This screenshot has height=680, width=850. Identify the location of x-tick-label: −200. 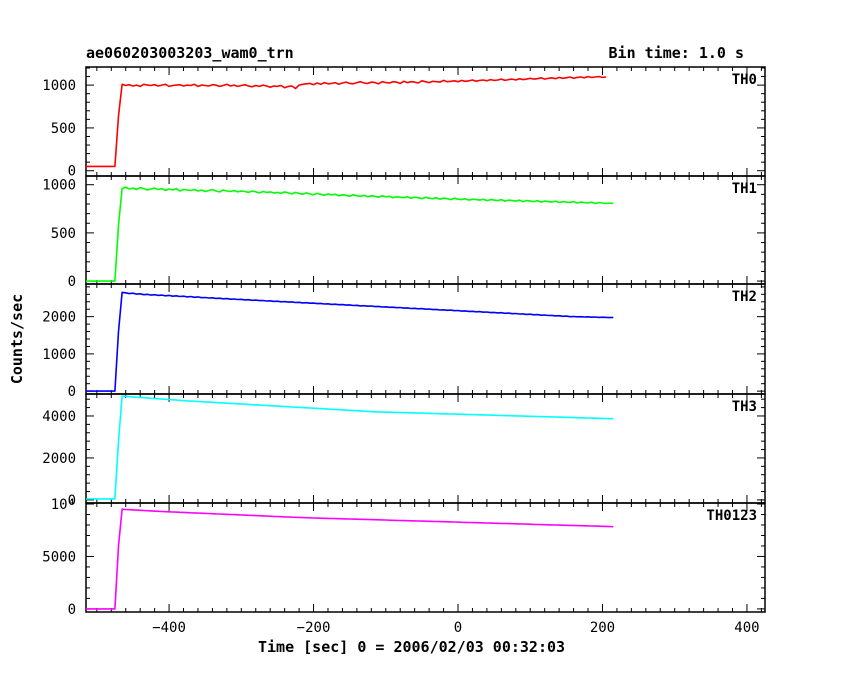
(314, 628).